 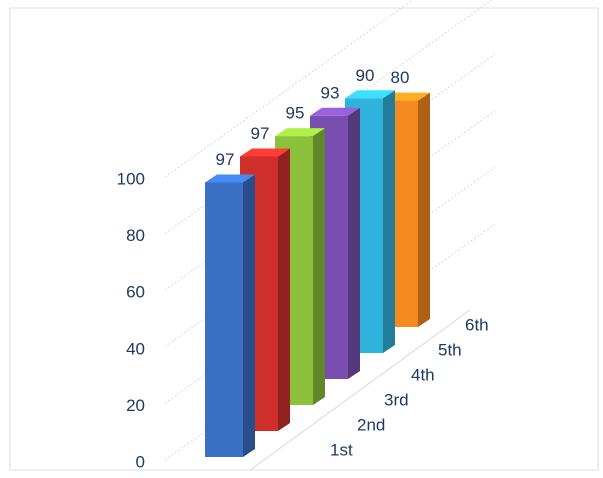 What do you see at coordinates (135, 235) in the screenshot?
I see `y-tick-label: 80` at bounding box center [135, 235].